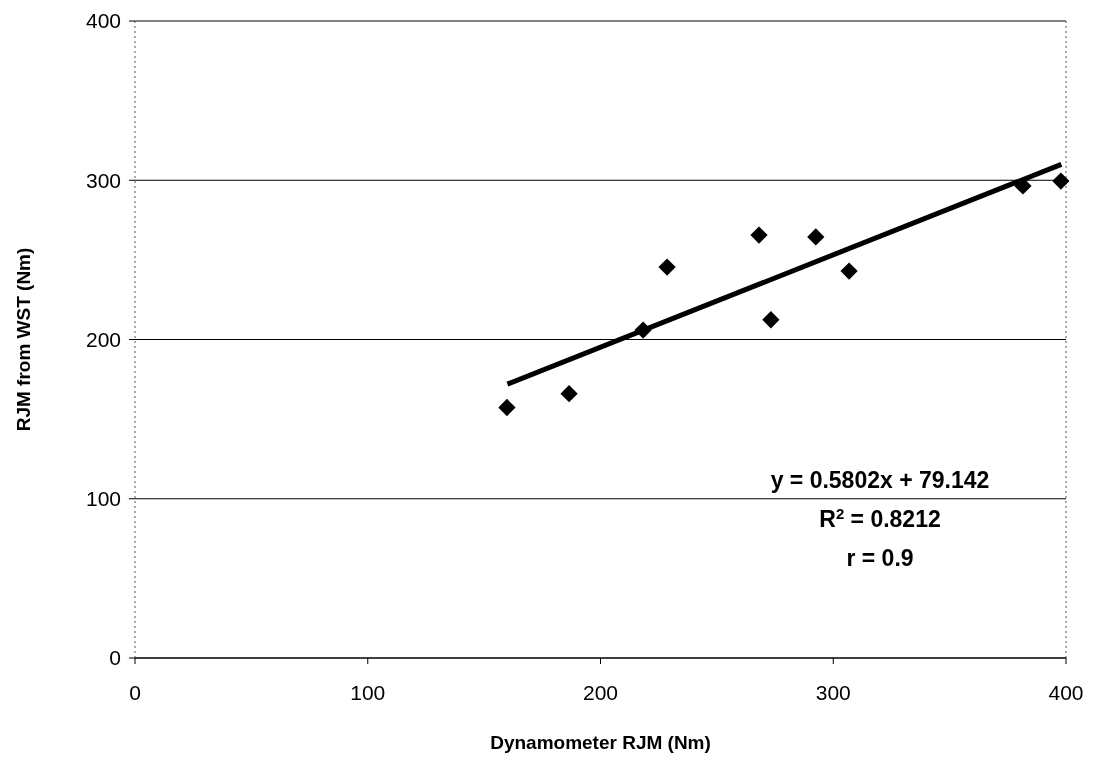  What do you see at coordinates (23, 339) in the screenshot?
I see `y-axis-title: RJM from WST (Nm)` at bounding box center [23, 339].